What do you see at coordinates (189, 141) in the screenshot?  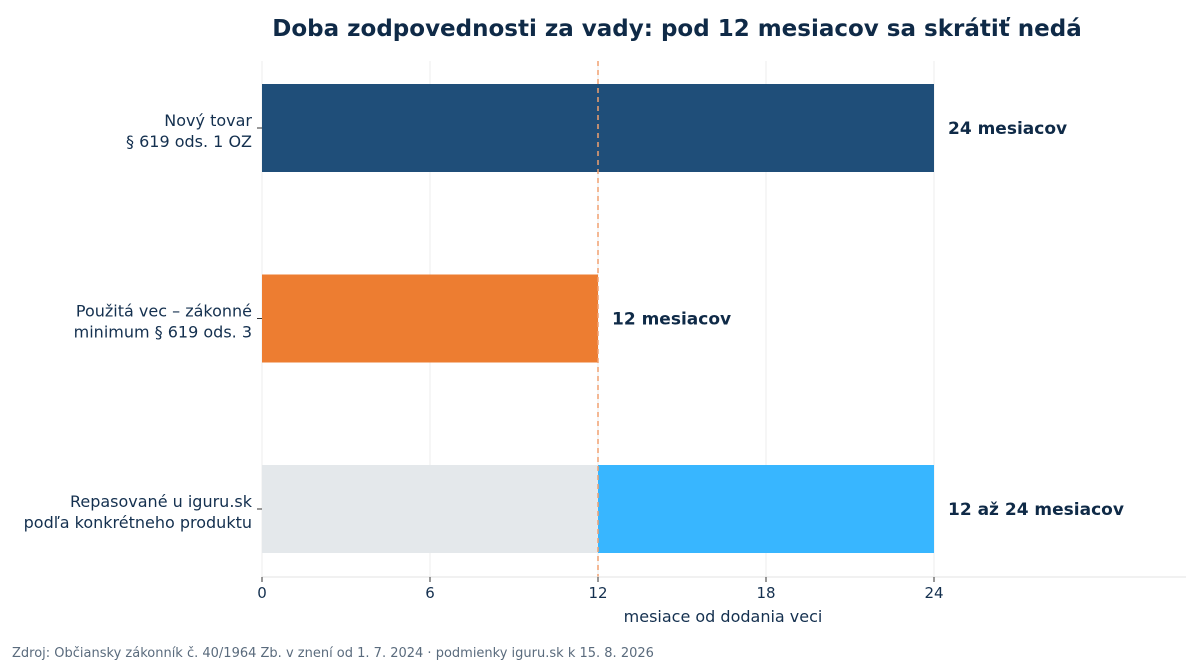 I see `y-tick-label-line: § 619 ods. 1 OZ` at bounding box center [189, 141].